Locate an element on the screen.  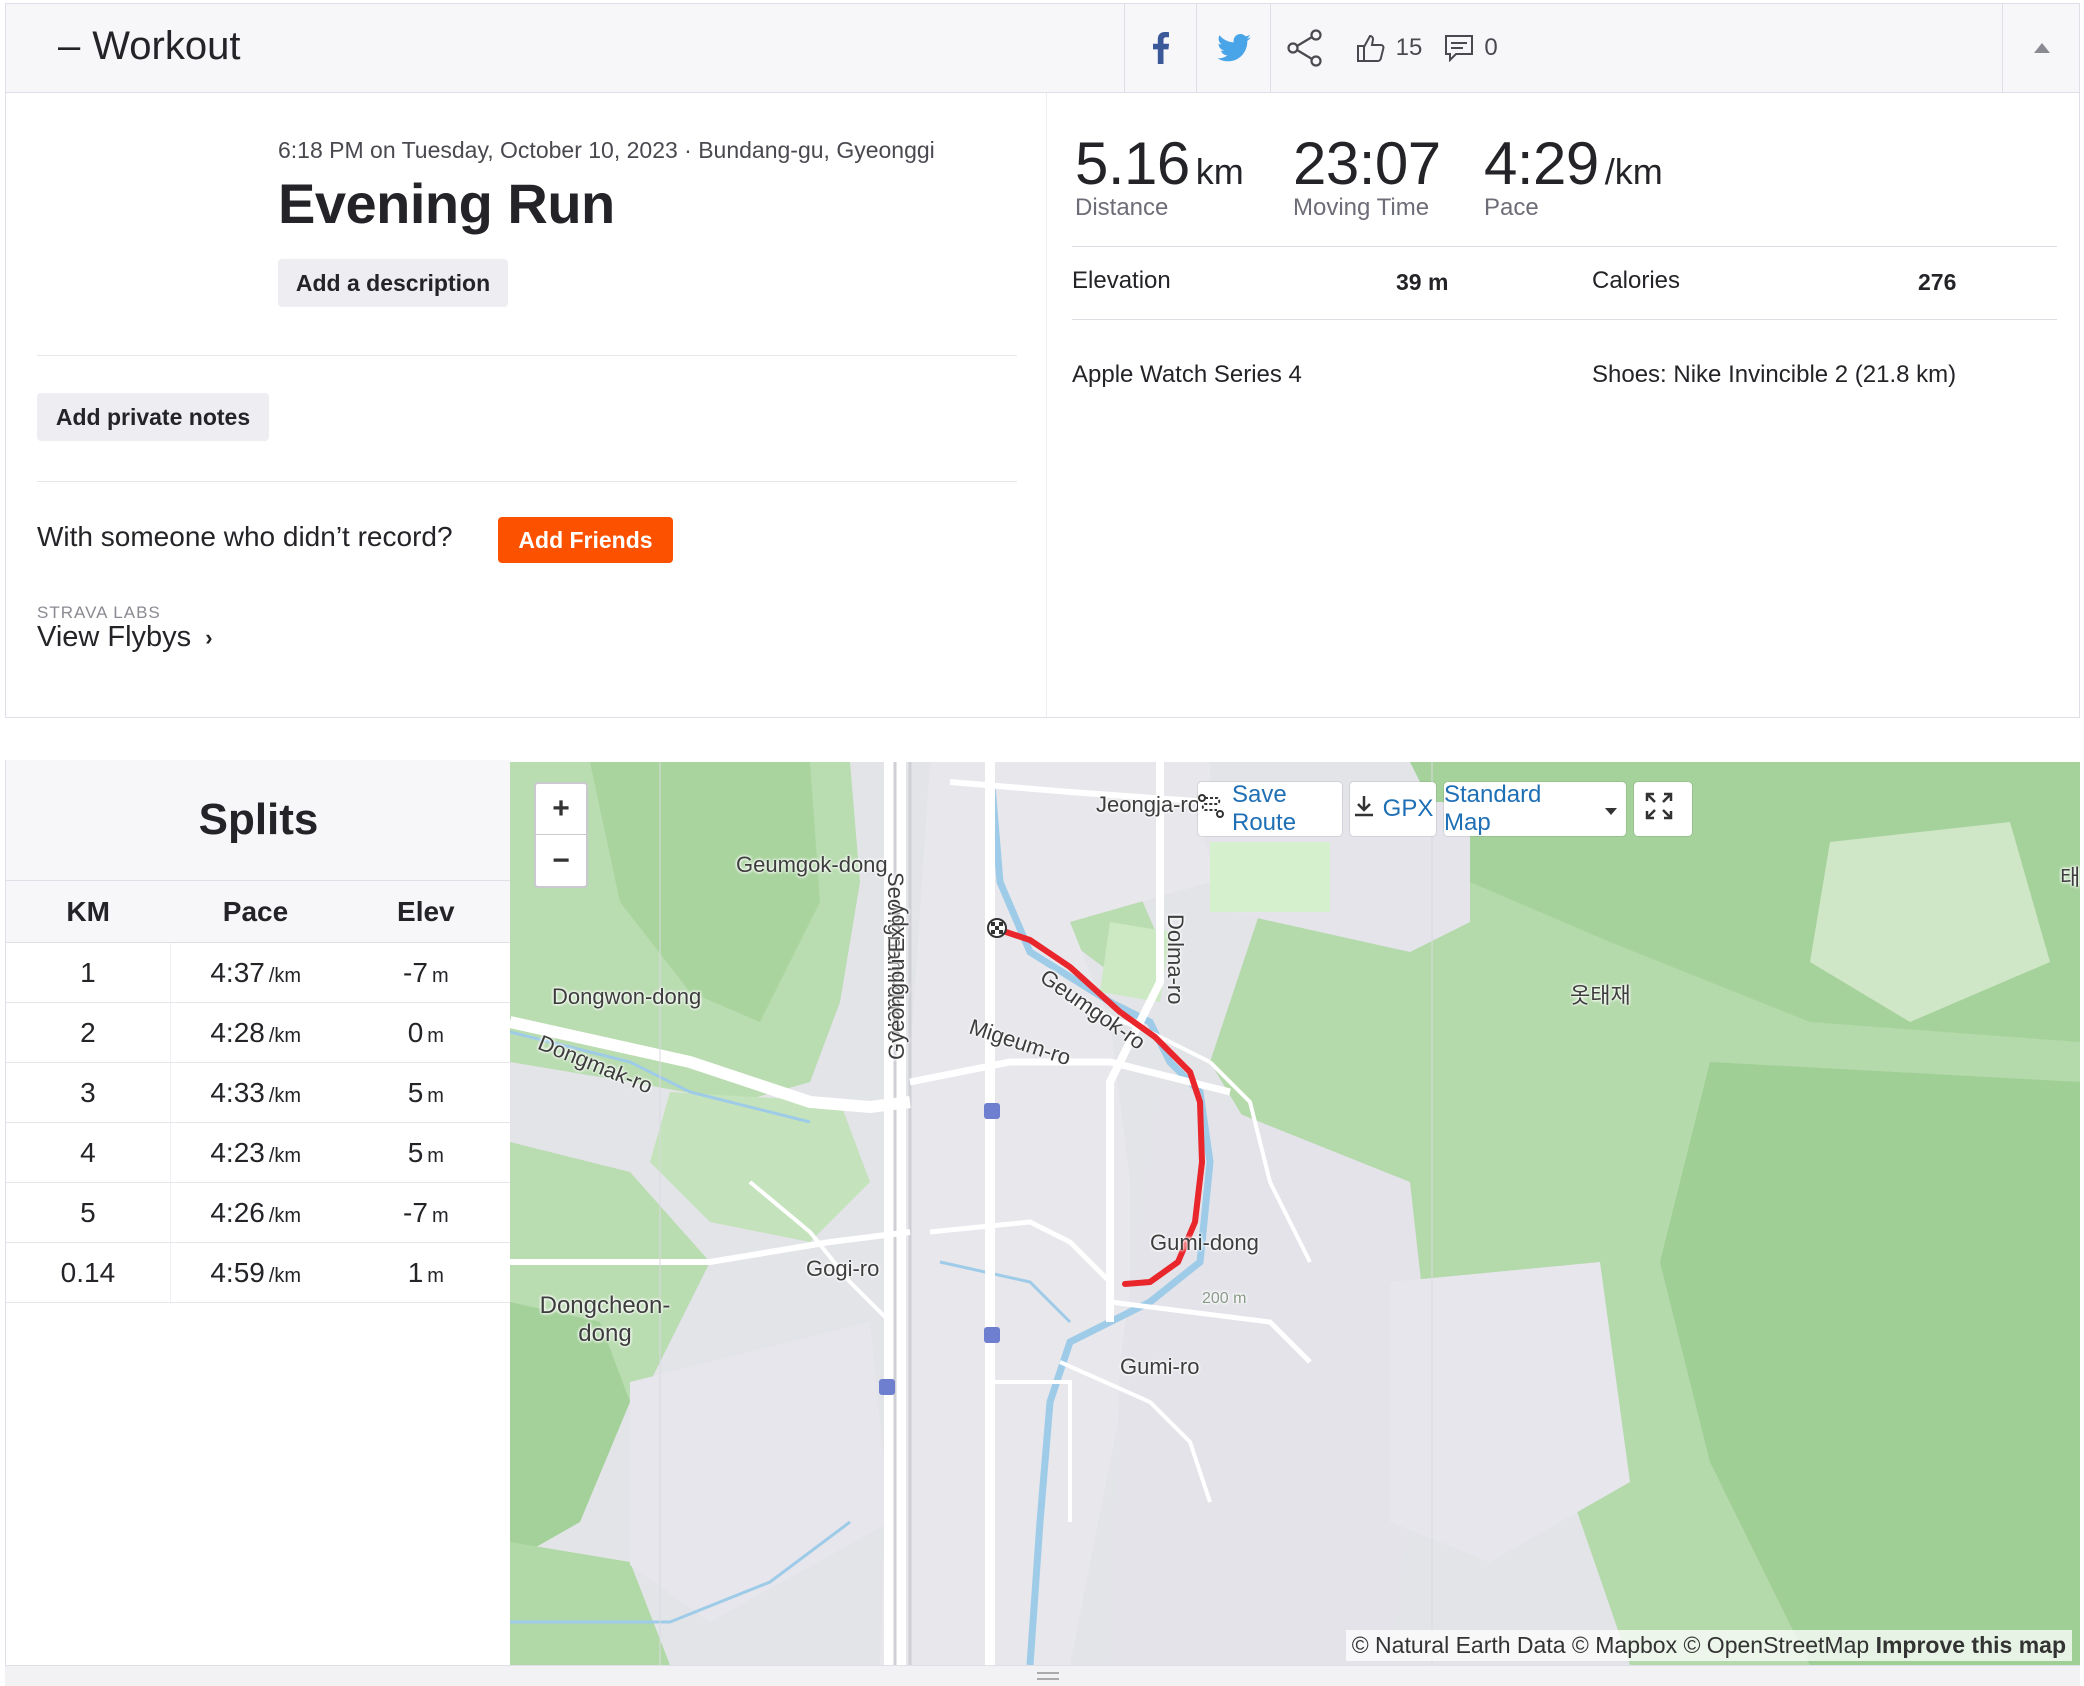
map-label: 태 is located at coordinates (2070, 877).